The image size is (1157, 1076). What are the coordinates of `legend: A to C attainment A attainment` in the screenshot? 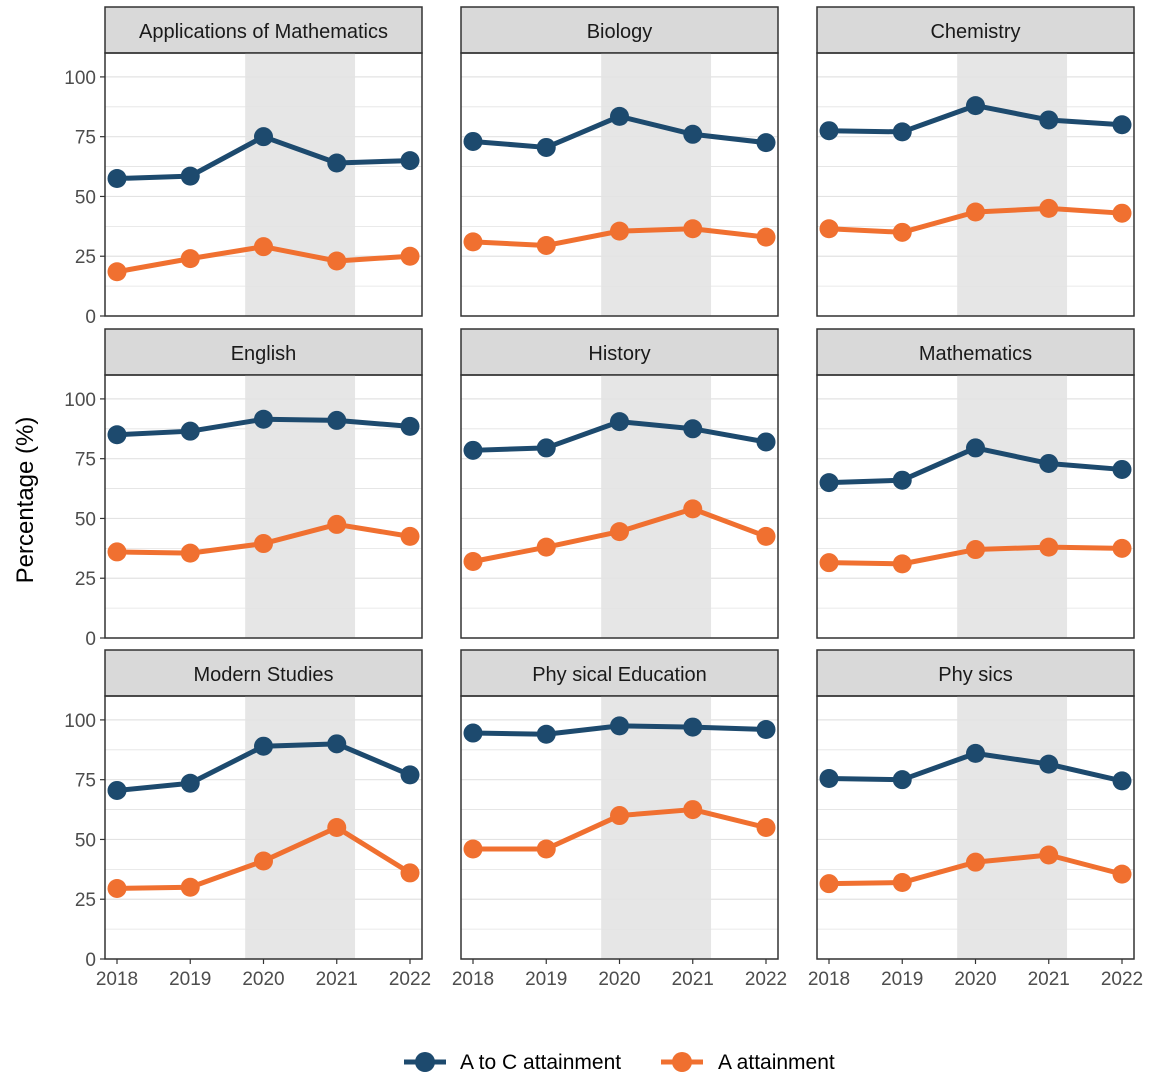 It's located at (619, 1062).